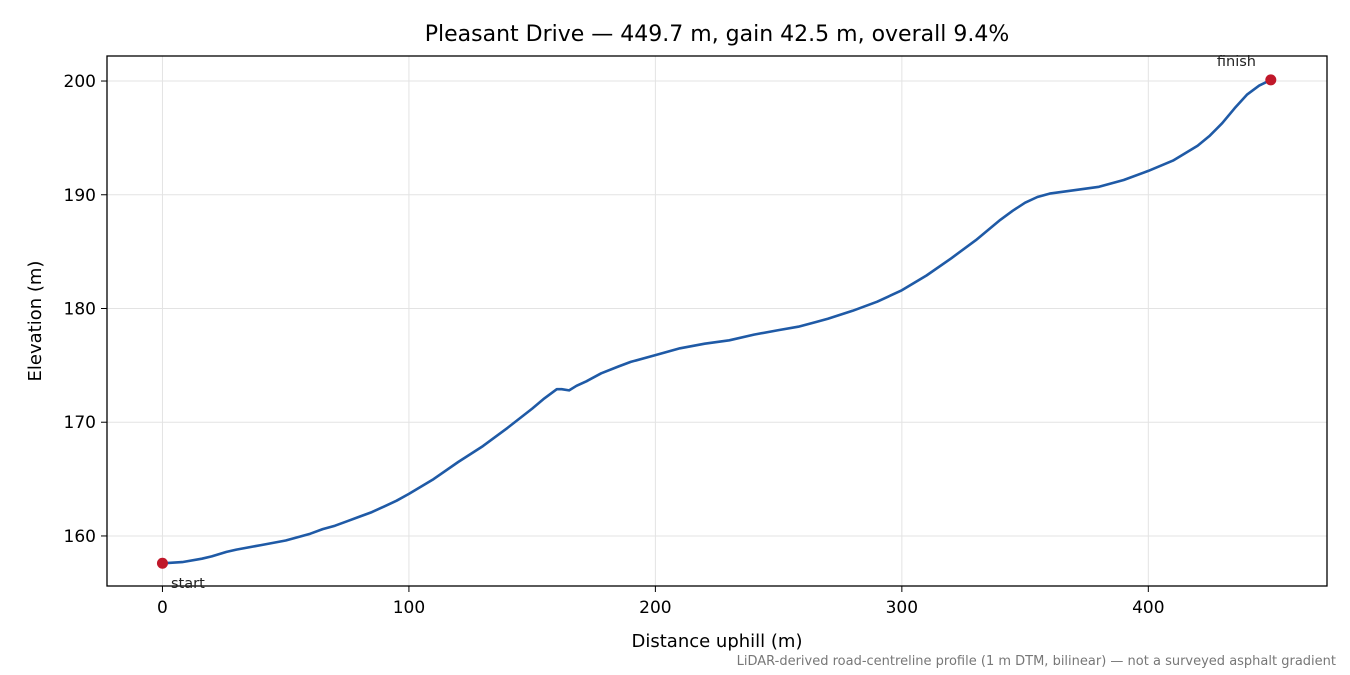  I want to click on x-tick-label-3: 300, so click(902, 608).